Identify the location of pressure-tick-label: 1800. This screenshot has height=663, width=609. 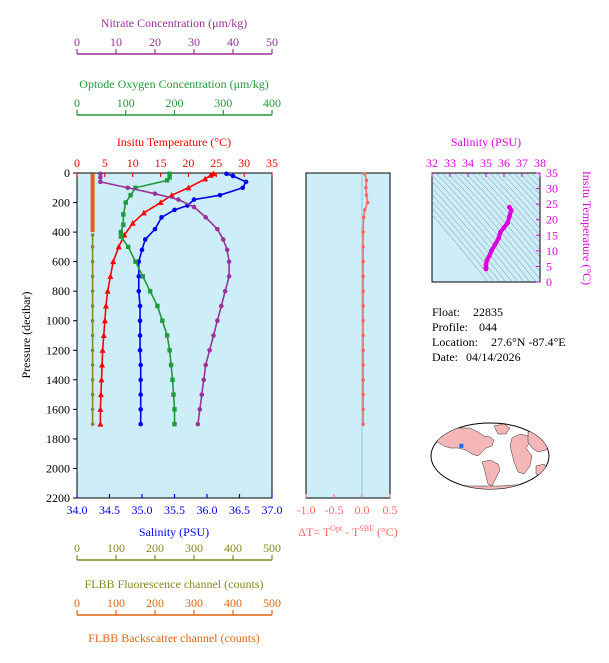
(58, 439).